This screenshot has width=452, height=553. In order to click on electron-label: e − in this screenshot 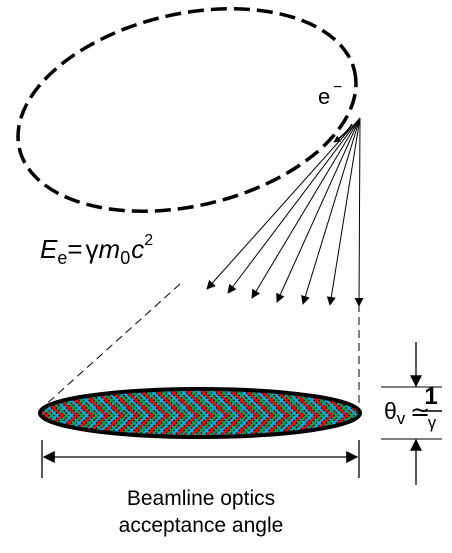, I will do `click(330, 94)`.